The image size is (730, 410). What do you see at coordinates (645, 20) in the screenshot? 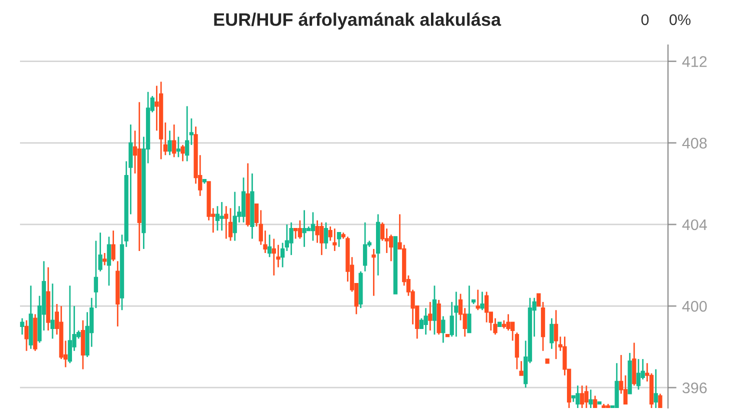
I see `text: 0` at bounding box center [645, 20].